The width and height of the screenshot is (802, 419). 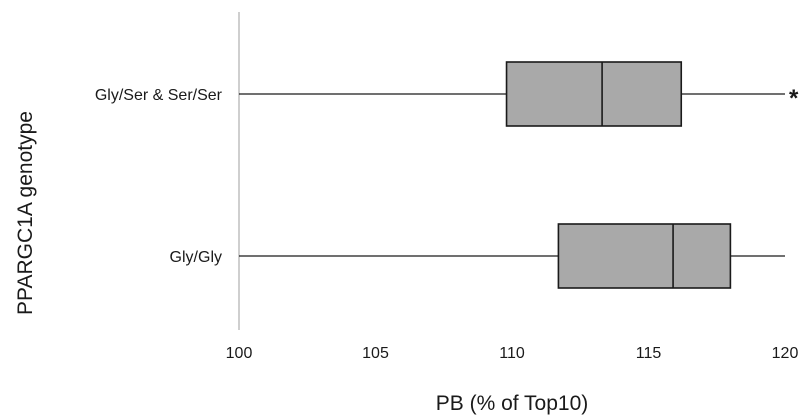 I want to click on x-tick-label: 110, so click(x=512, y=353).